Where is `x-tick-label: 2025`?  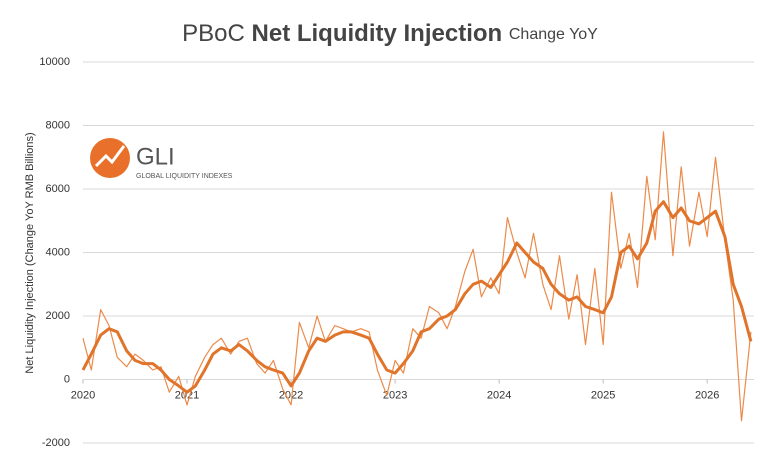 x-tick-label: 2025 is located at coordinates (603, 395).